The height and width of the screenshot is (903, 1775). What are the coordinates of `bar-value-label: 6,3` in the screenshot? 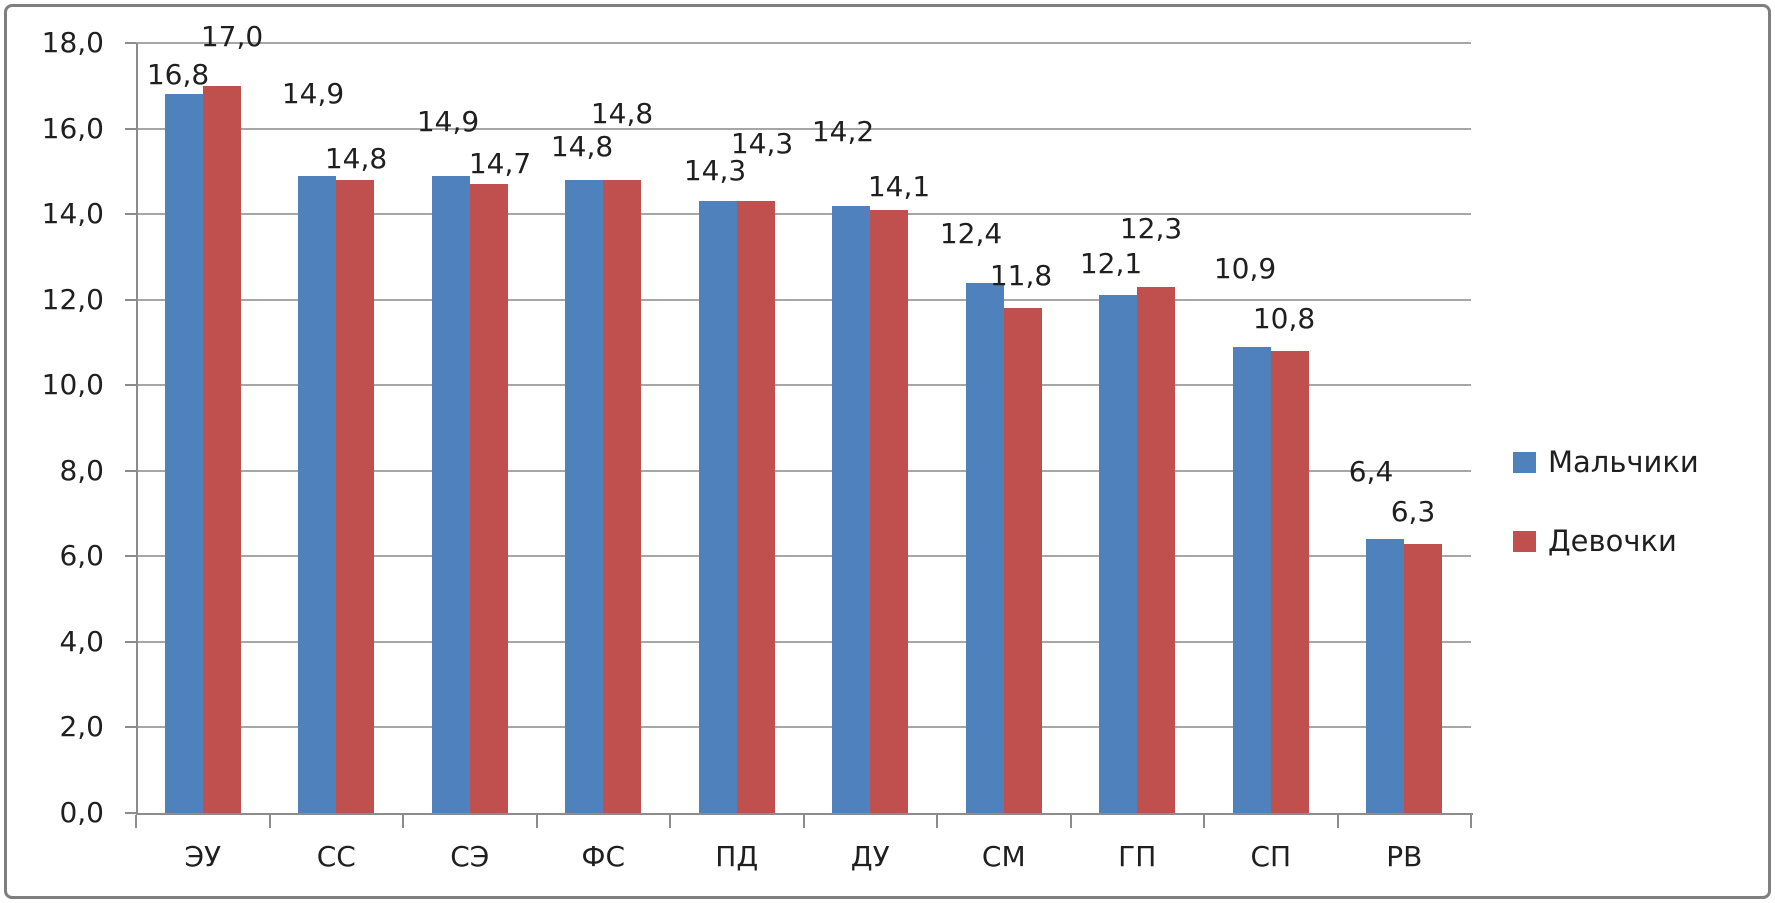 It's located at (1413, 511).